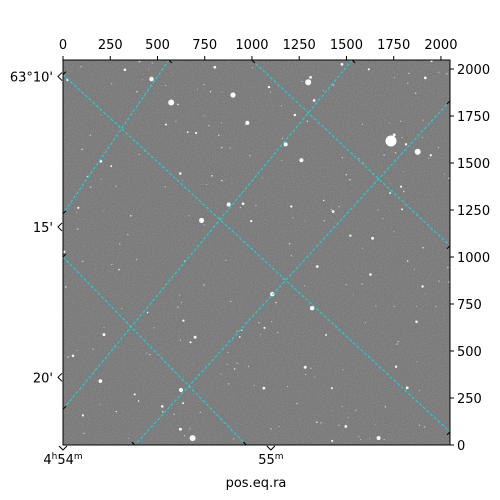 This screenshot has height=500, width=500. Describe the element at coordinates (299, 45) in the screenshot. I see `top-tick-label: 1250` at that location.